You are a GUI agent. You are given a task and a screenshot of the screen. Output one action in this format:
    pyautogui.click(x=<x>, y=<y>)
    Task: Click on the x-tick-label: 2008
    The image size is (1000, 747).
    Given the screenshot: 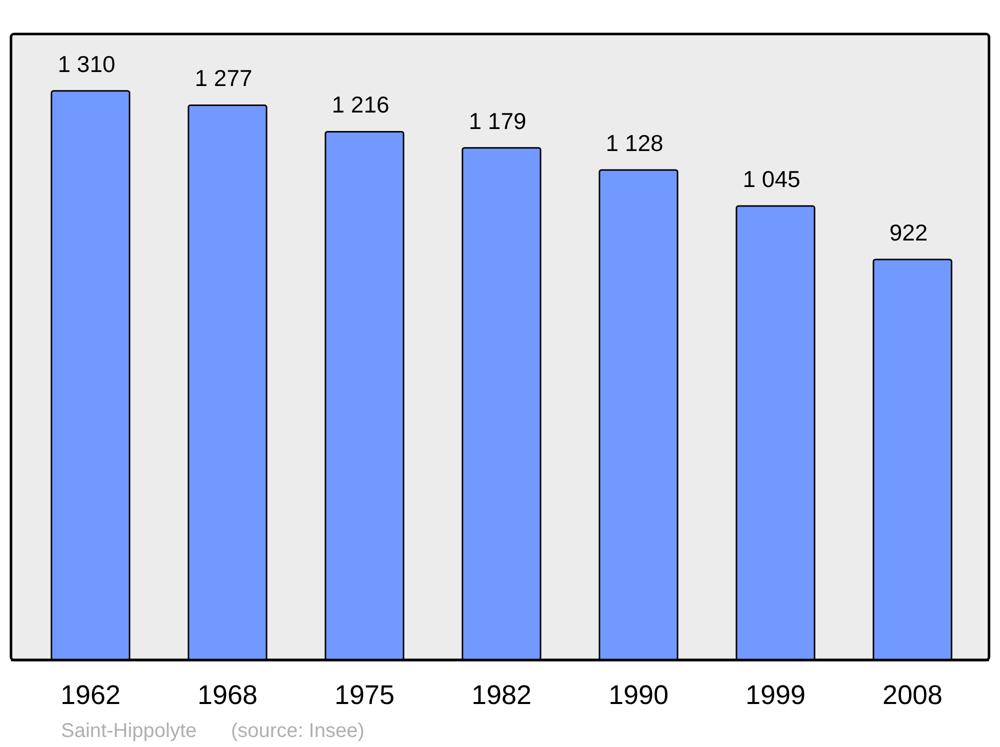 What is the action you would take?
    pyautogui.click(x=912, y=695)
    